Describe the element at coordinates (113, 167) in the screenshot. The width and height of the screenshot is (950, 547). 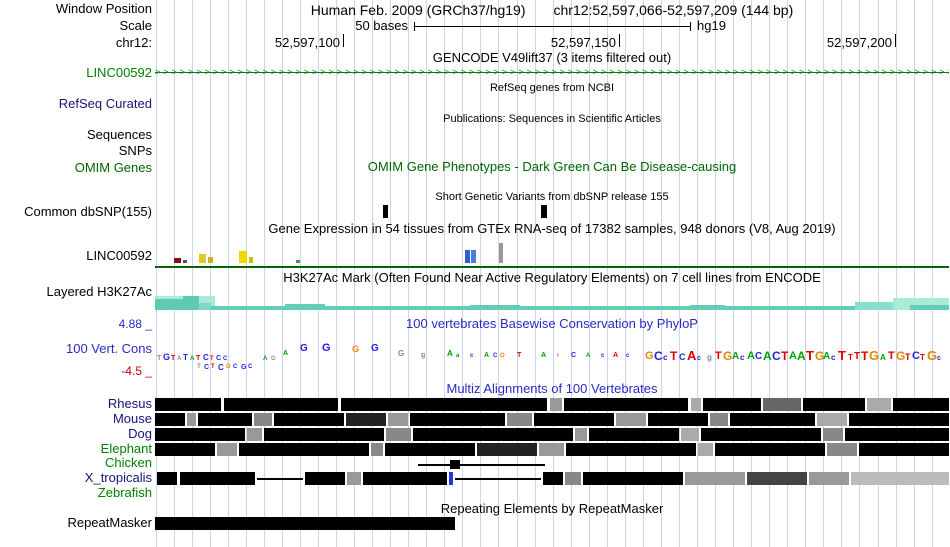
I see `label-omim-genes: OMIM Genes` at that location.